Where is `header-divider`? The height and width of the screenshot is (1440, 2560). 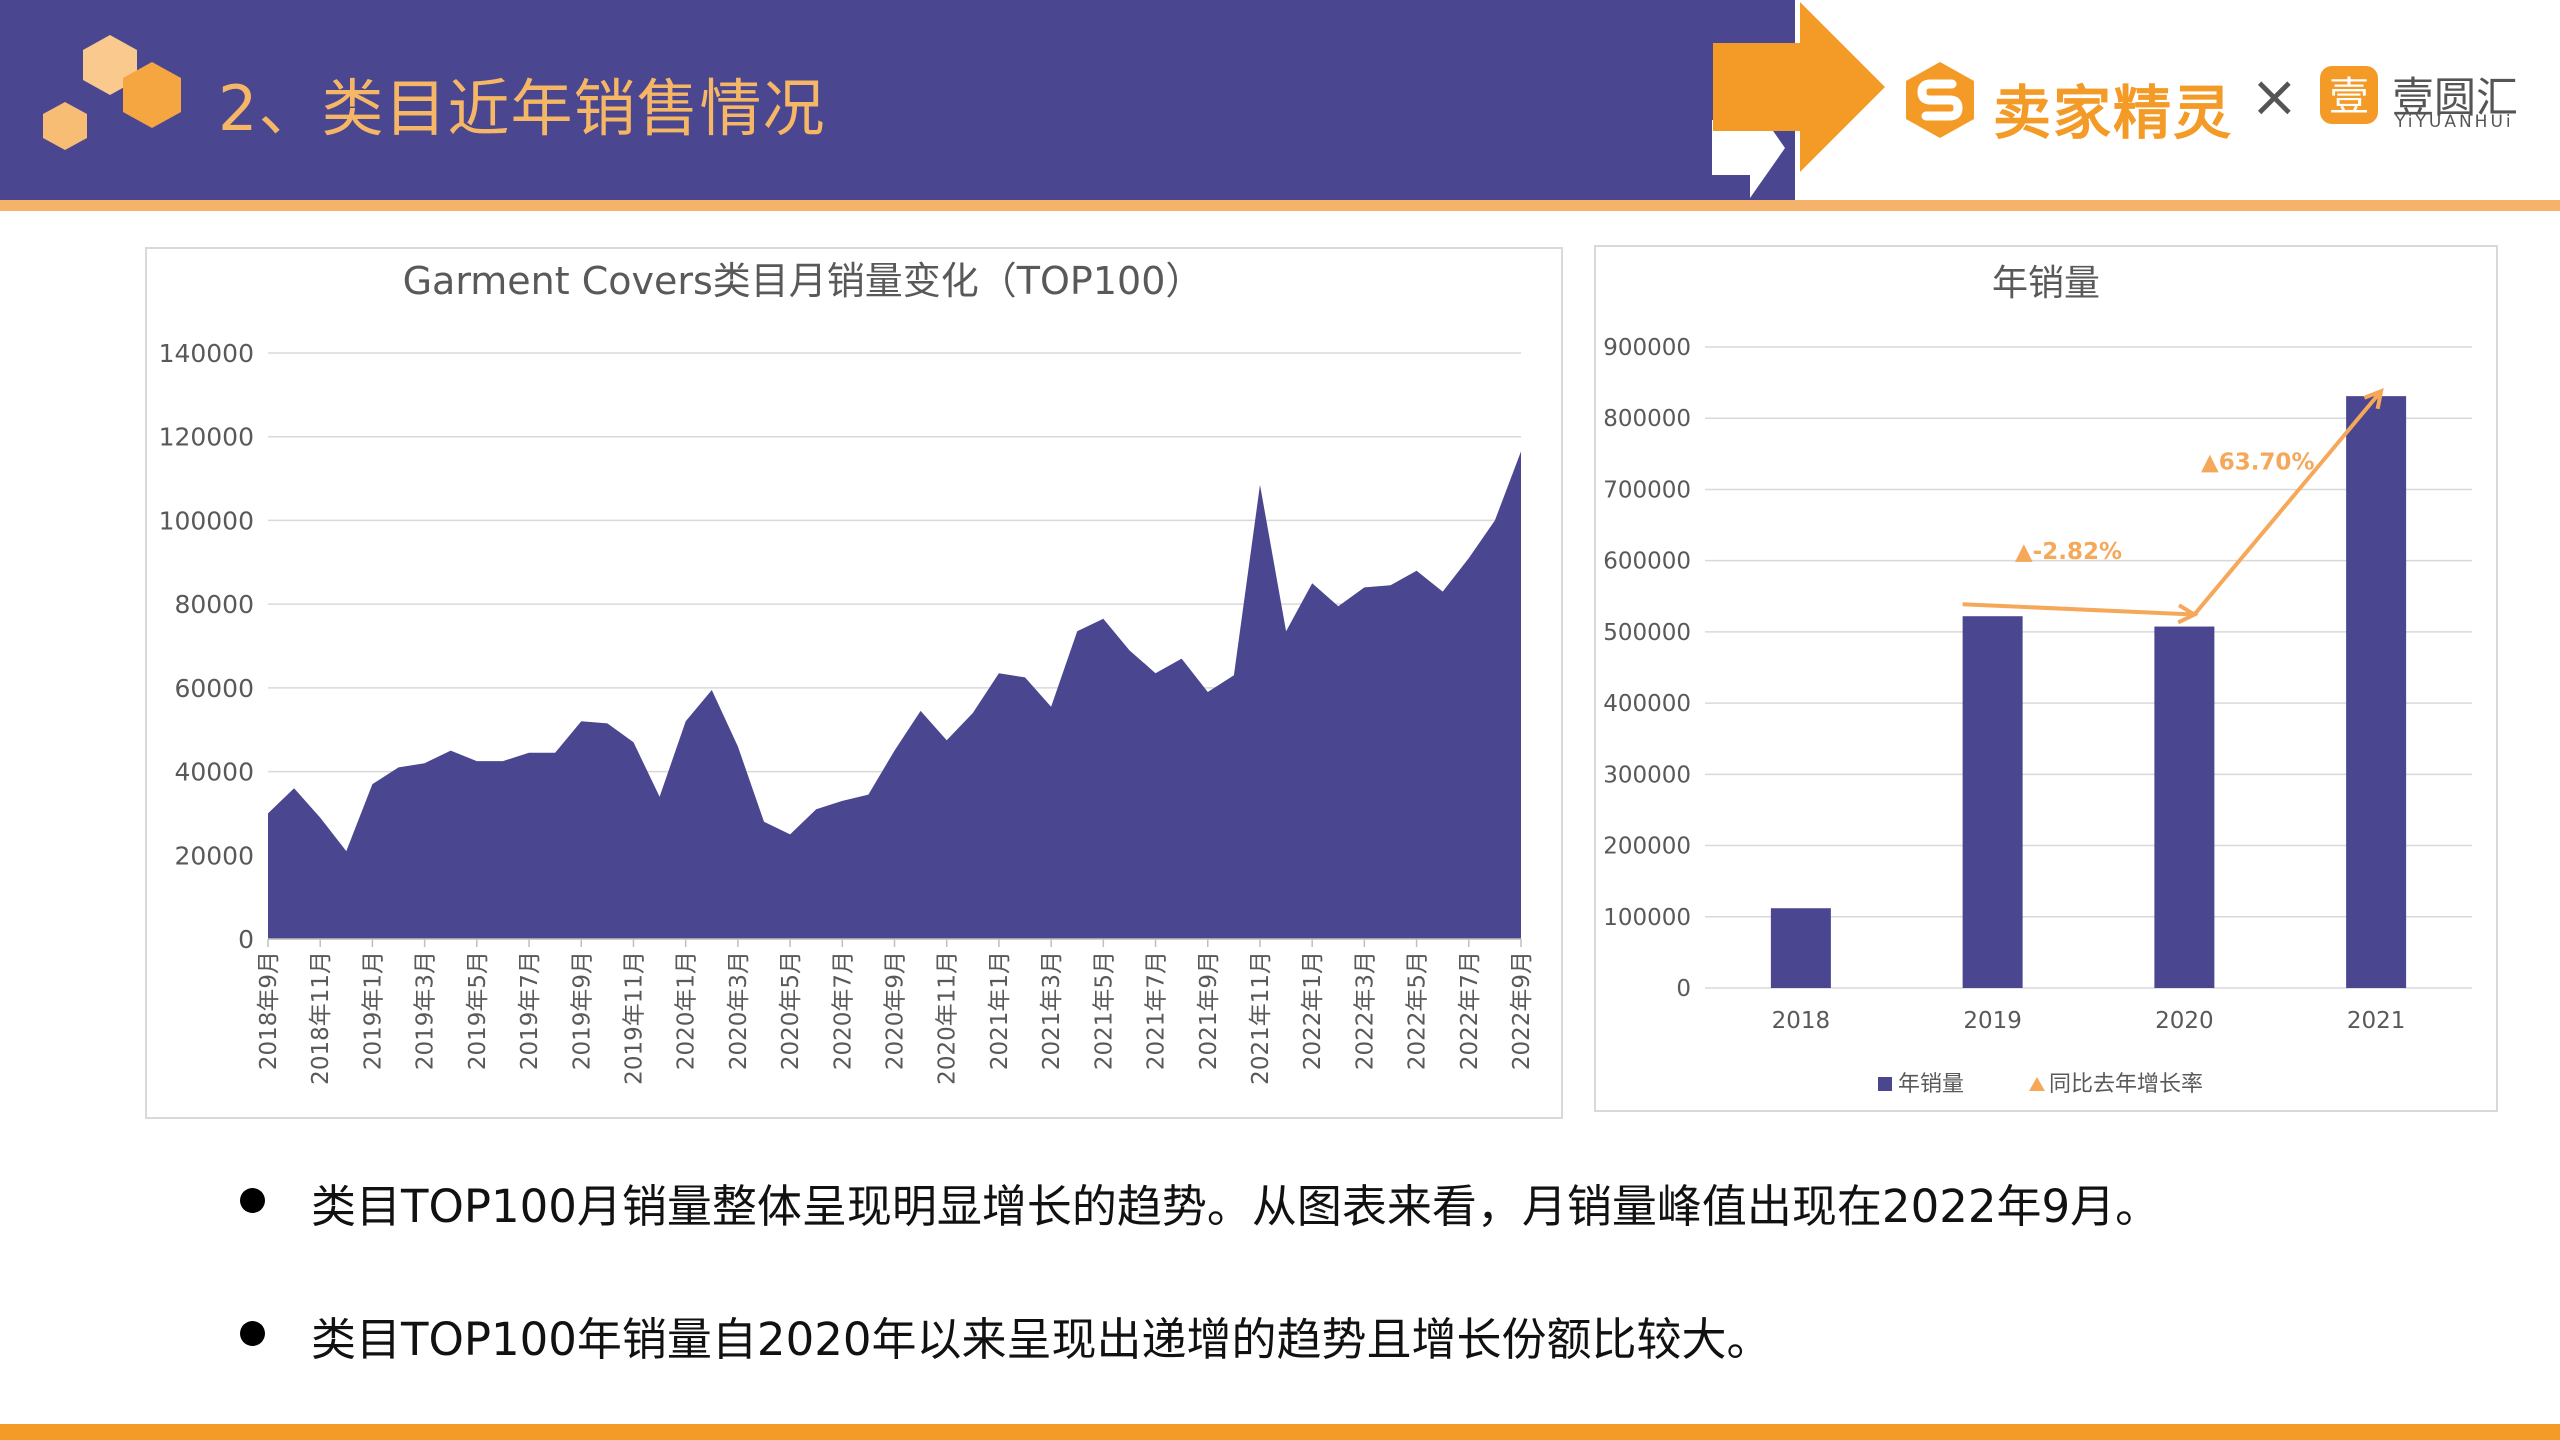
header-divider is located at coordinates (1280, 205).